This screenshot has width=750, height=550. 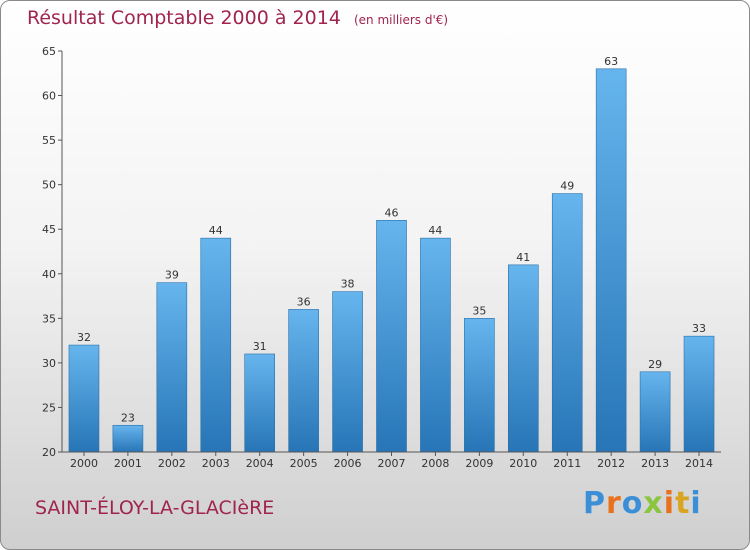 What do you see at coordinates (655, 364) in the screenshot?
I see `bar-value-label: 29` at bounding box center [655, 364].